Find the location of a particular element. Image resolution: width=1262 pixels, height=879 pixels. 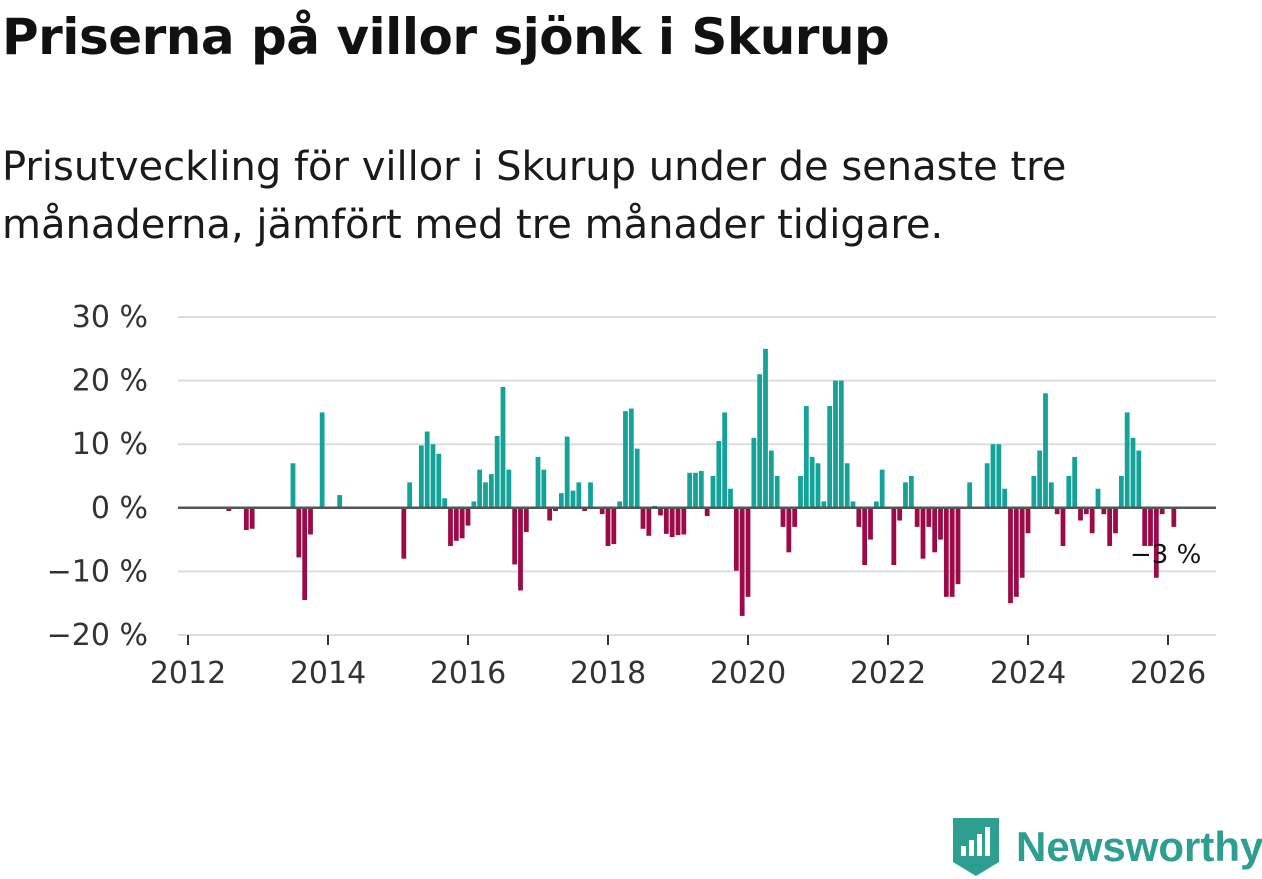

brand-name: Newsworthy is located at coordinates (1139, 846).